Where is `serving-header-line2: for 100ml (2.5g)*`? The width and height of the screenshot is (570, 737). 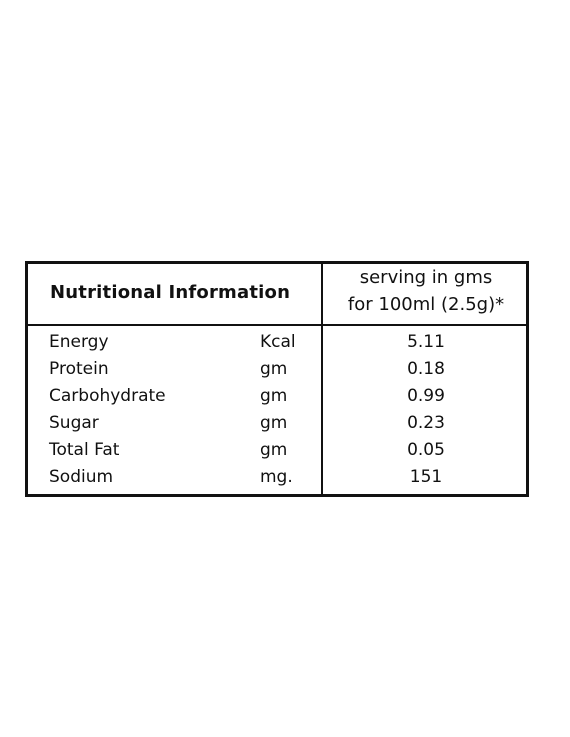
serving-header-line2: for 100ml (2.5g)* is located at coordinates (426, 304).